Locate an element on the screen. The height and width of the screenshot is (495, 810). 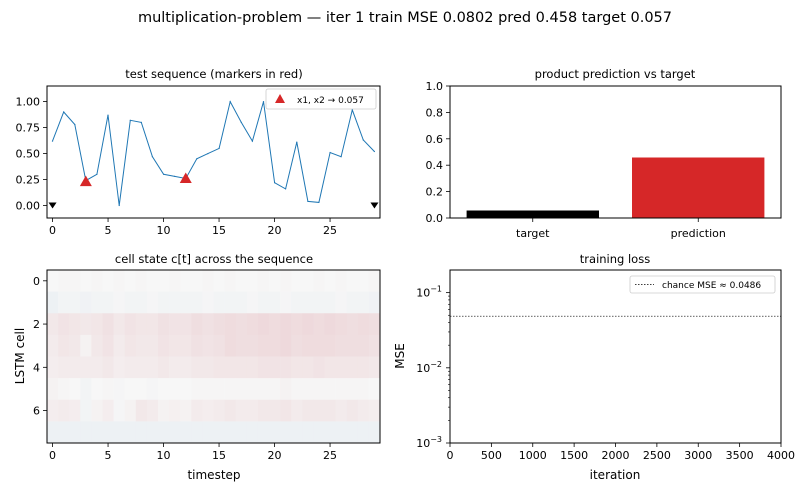
x-tick-label: 10 is located at coordinates (164, 230).